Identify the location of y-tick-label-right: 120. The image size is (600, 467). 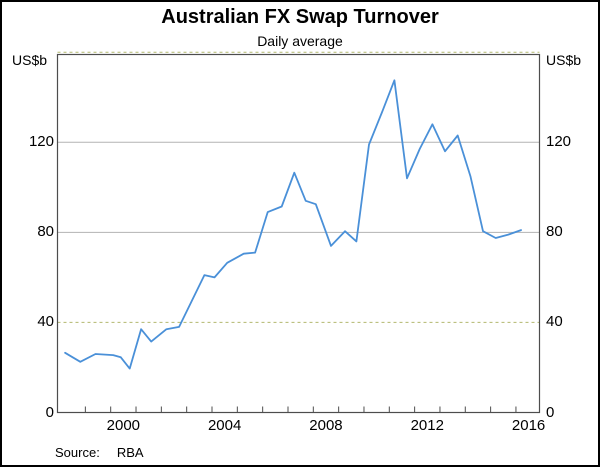
(559, 142).